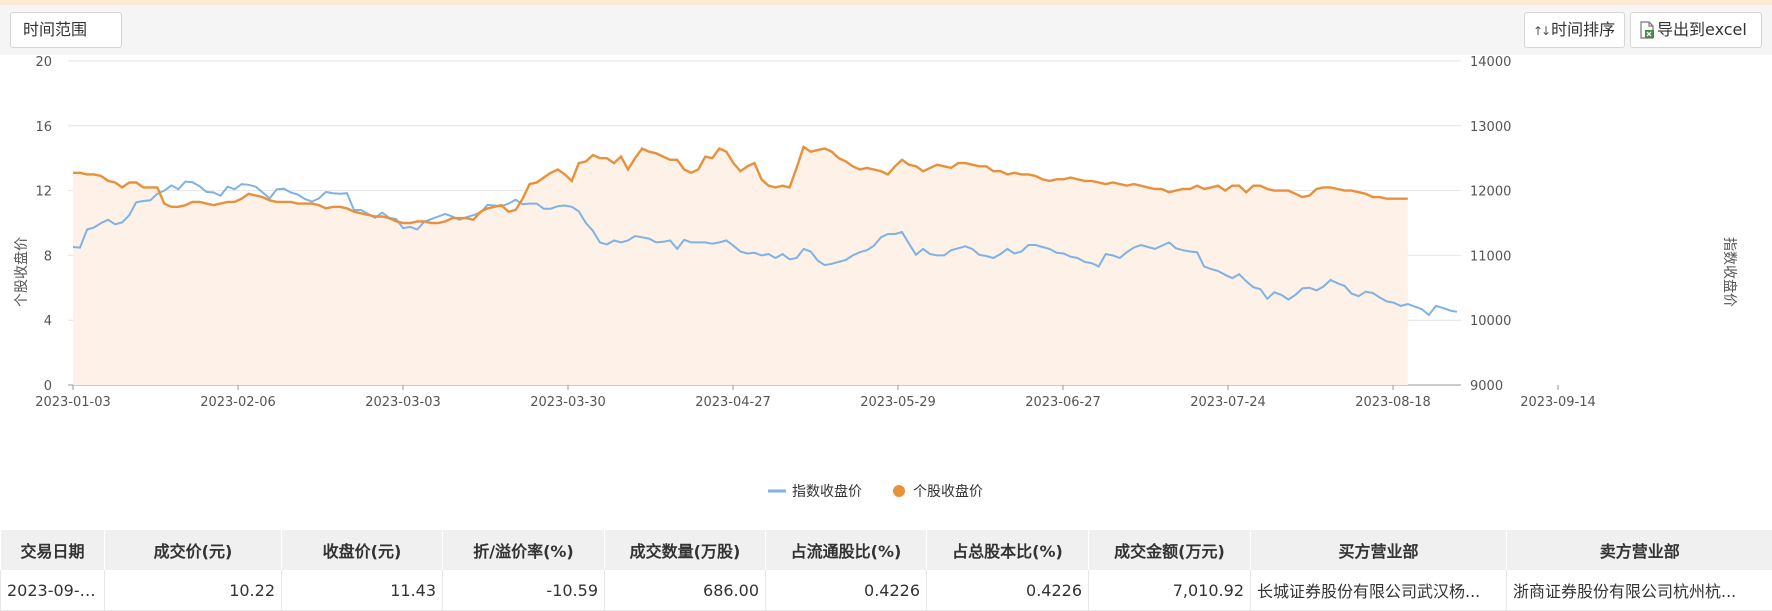  Describe the element at coordinates (1702, 29) in the screenshot. I see `export-excel-label: 导出到excel` at that location.